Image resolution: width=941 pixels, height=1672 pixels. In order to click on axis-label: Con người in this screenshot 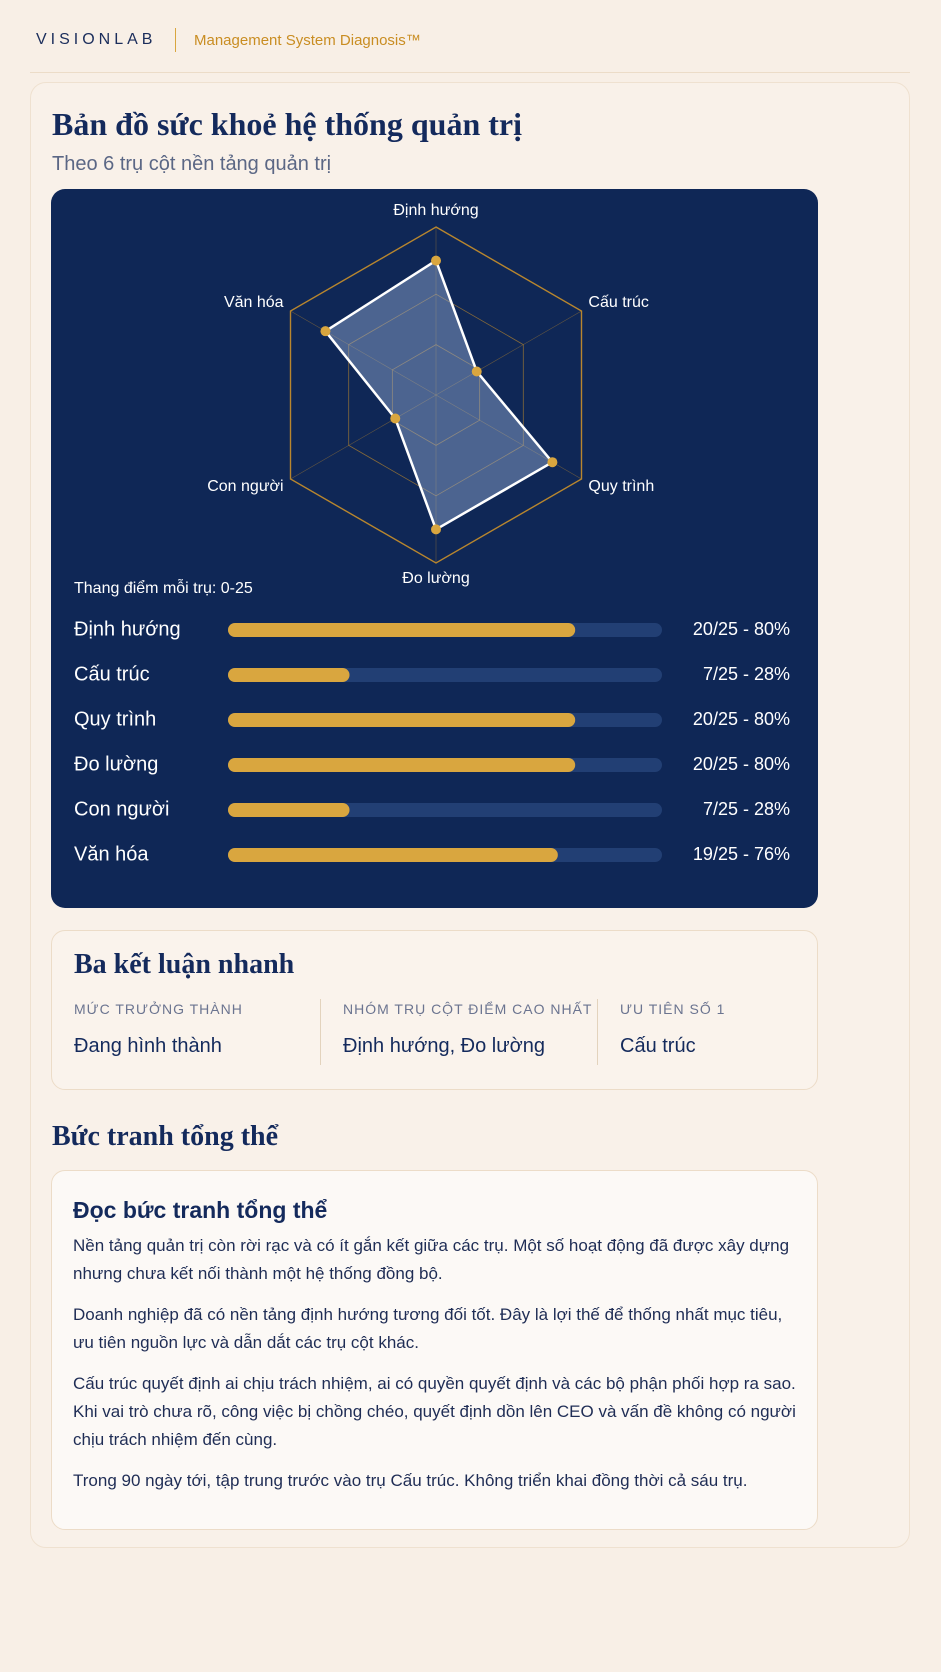, I will do `click(245, 486)`.